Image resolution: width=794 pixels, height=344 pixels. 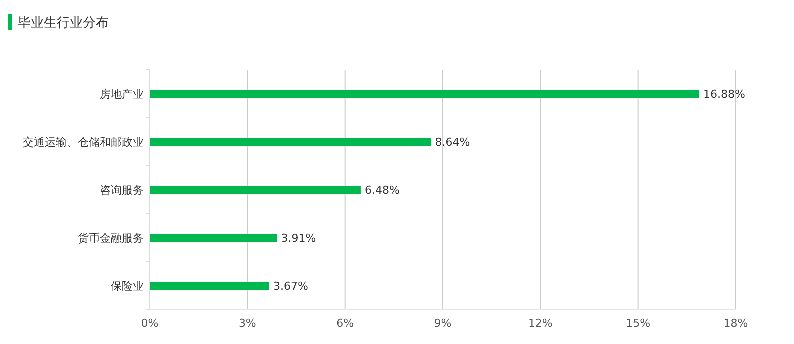 What do you see at coordinates (122, 94) in the screenshot?
I see `y-tick-label: 房地产业` at bounding box center [122, 94].